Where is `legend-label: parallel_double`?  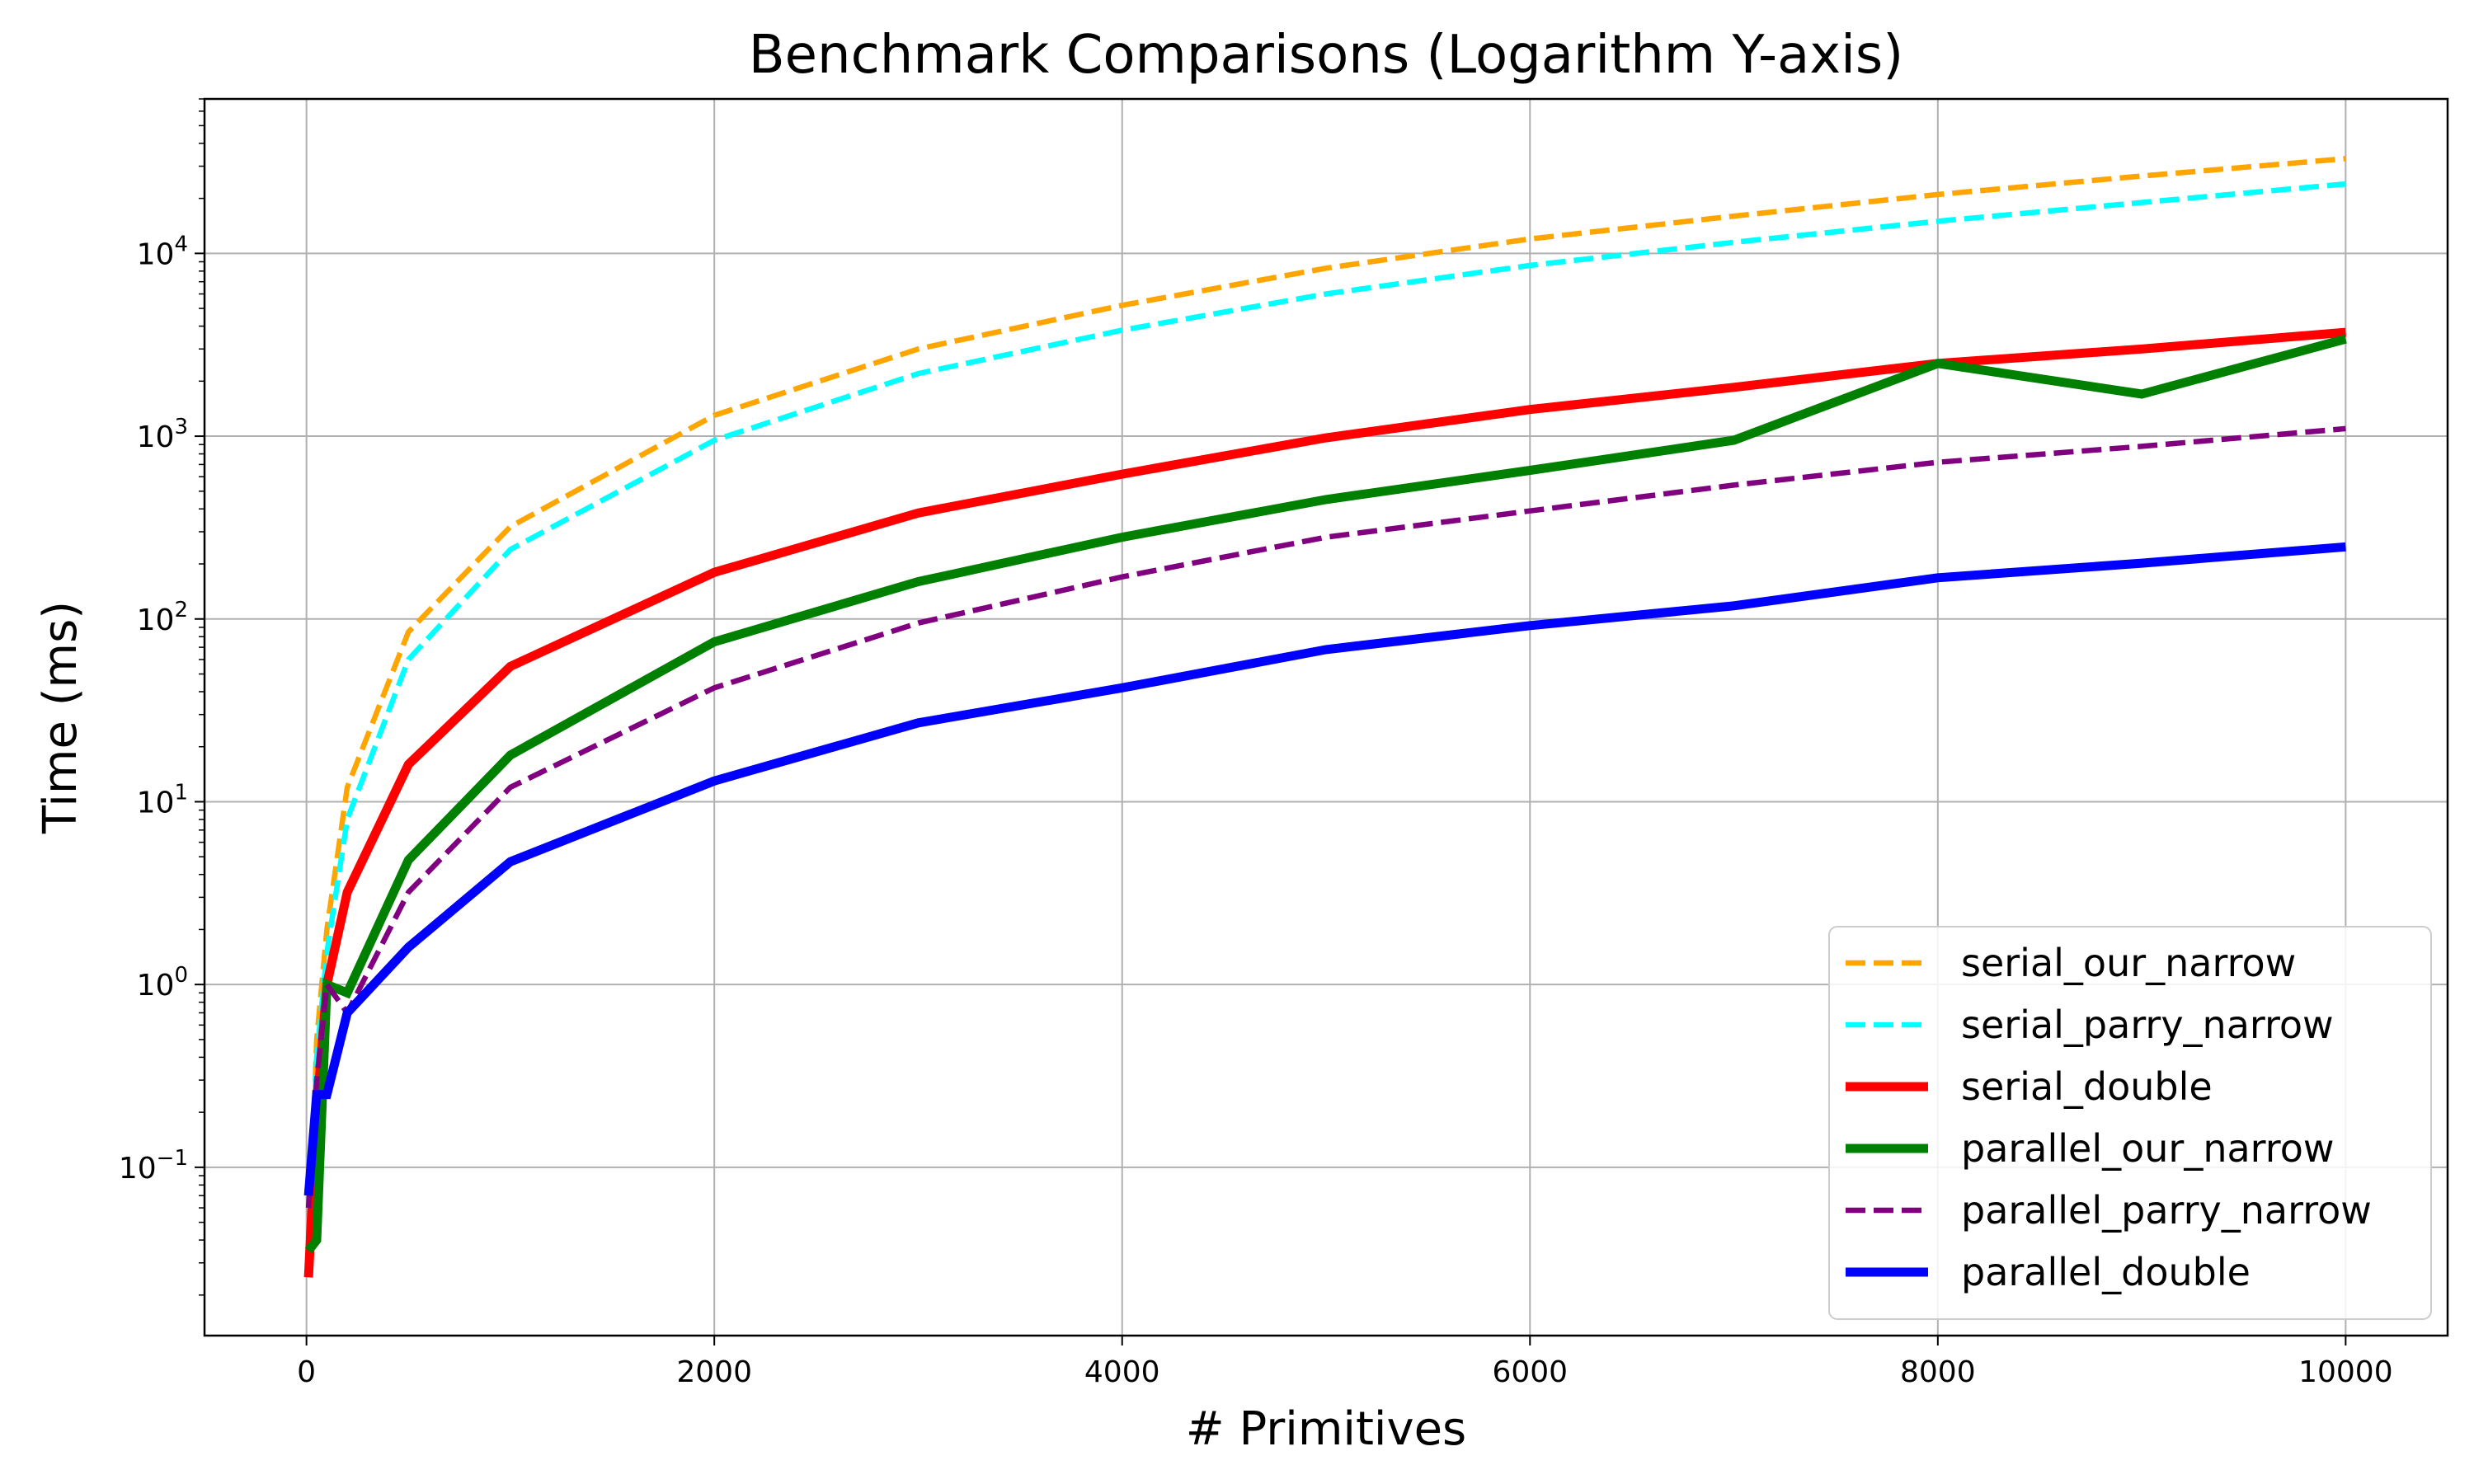
legend-label: parallel_double is located at coordinates (2106, 1272).